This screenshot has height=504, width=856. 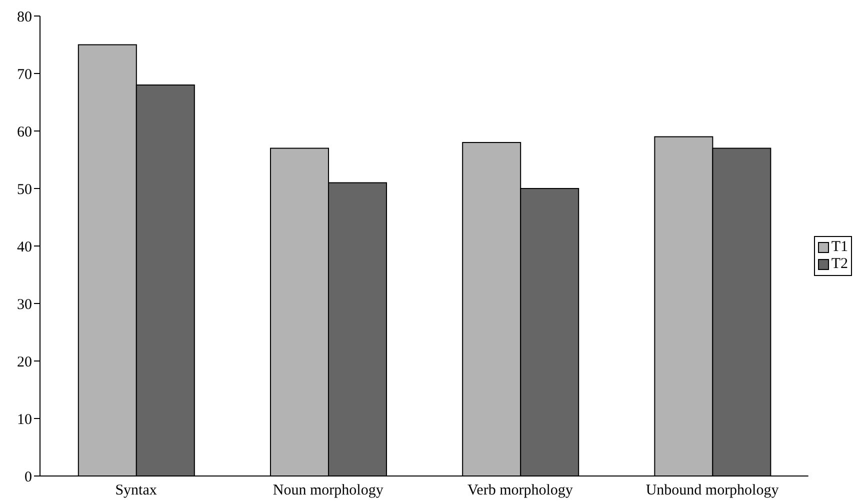 What do you see at coordinates (521, 490) in the screenshot?
I see `x-tick-label: Verb morphology` at bounding box center [521, 490].